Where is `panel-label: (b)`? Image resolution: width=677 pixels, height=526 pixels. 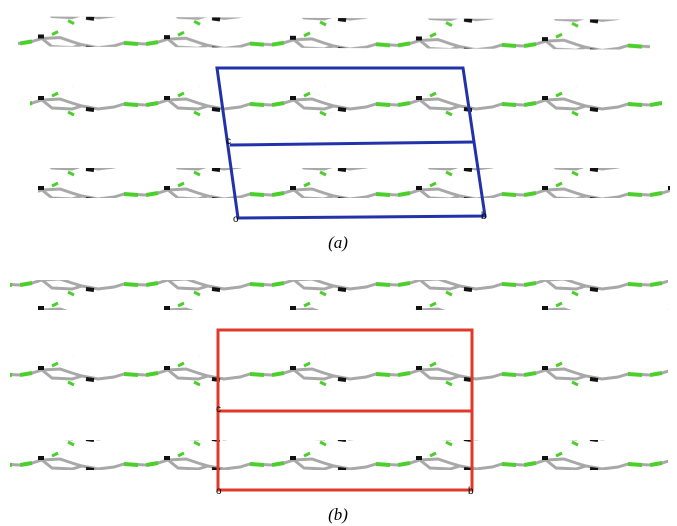 panel-label: (b) is located at coordinates (338, 514).